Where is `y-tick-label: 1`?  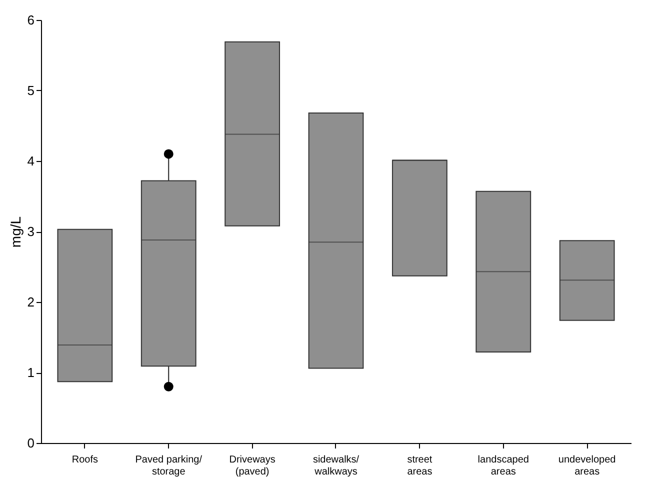 y-tick-label: 1 is located at coordinates (30, 372).